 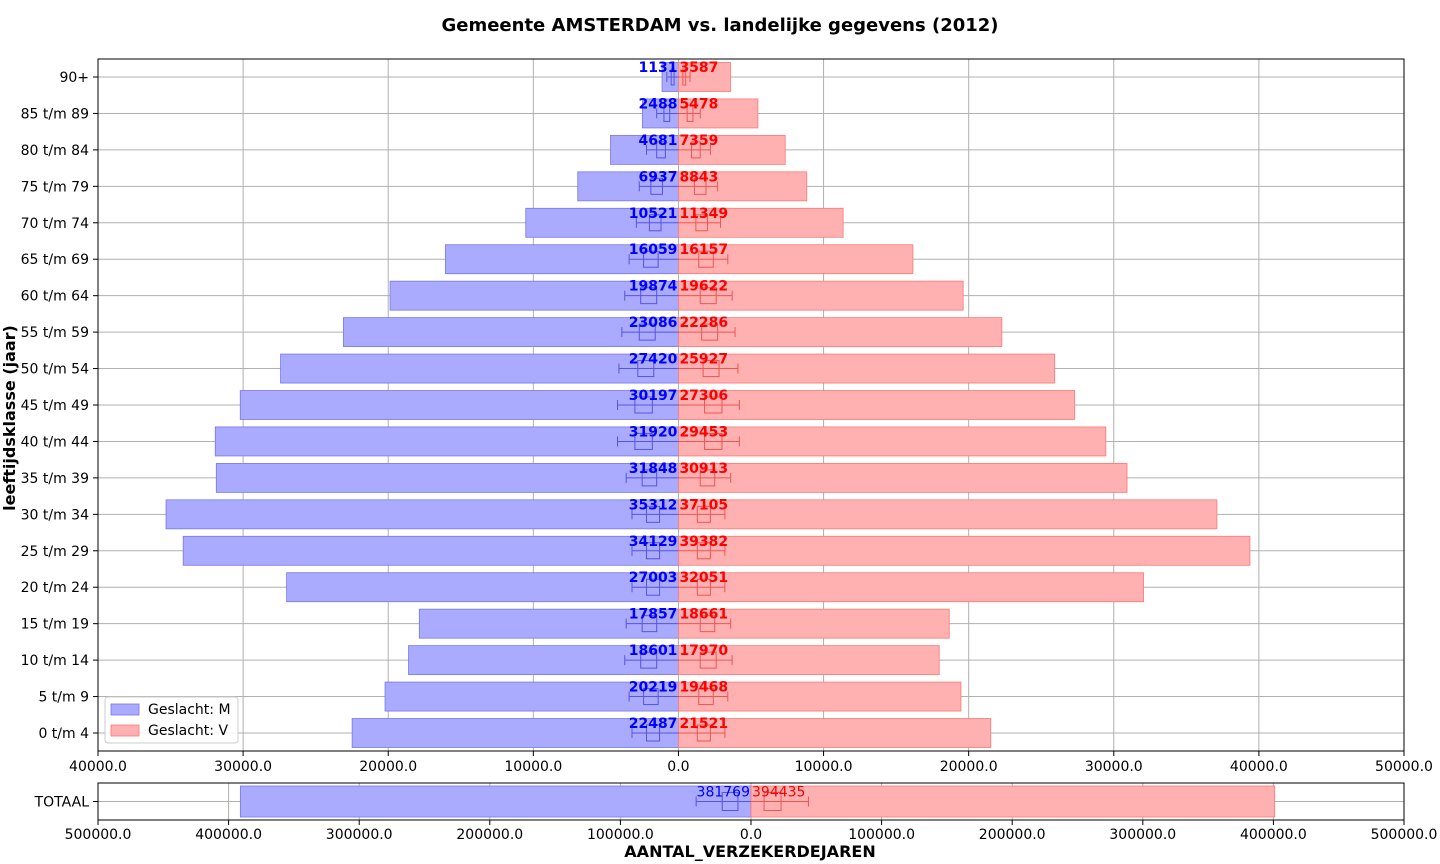 I want to click on bar-label-m: 22487, so click(x=653, y=724).